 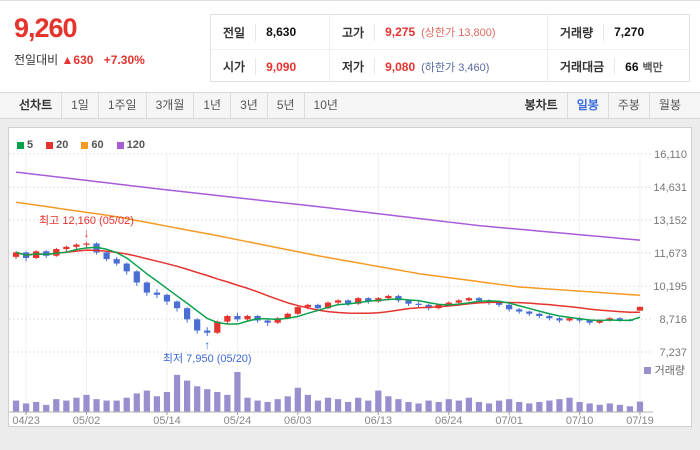 I want to click on svg-text: 16,110, so click(x=670, y=155).